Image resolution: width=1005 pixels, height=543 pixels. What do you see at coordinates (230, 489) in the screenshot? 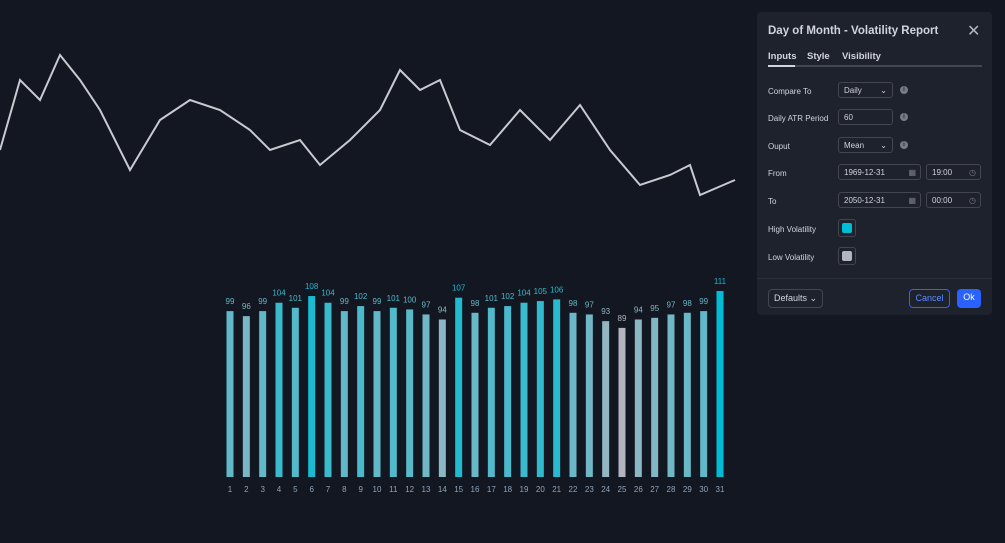
I see `x-tick-label: 1` at bounding box center [230, 489].